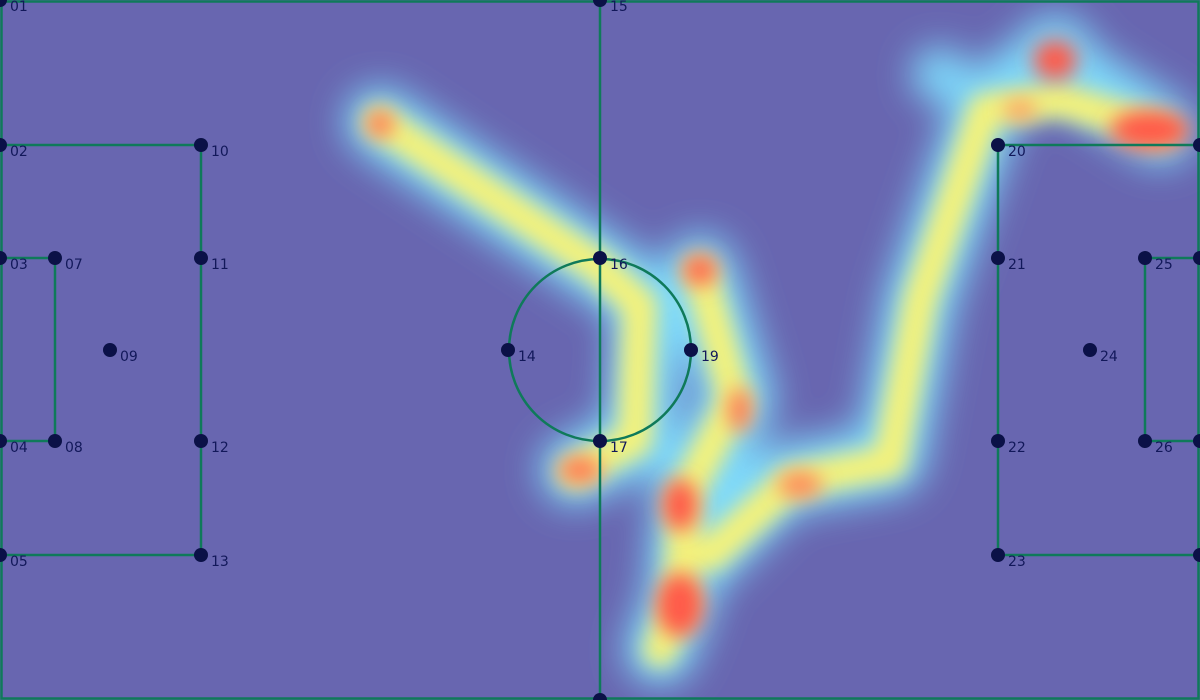  Describe the element at coordinates (19, 562) in the screenshot. I see `point-label-05: 05` at that location.